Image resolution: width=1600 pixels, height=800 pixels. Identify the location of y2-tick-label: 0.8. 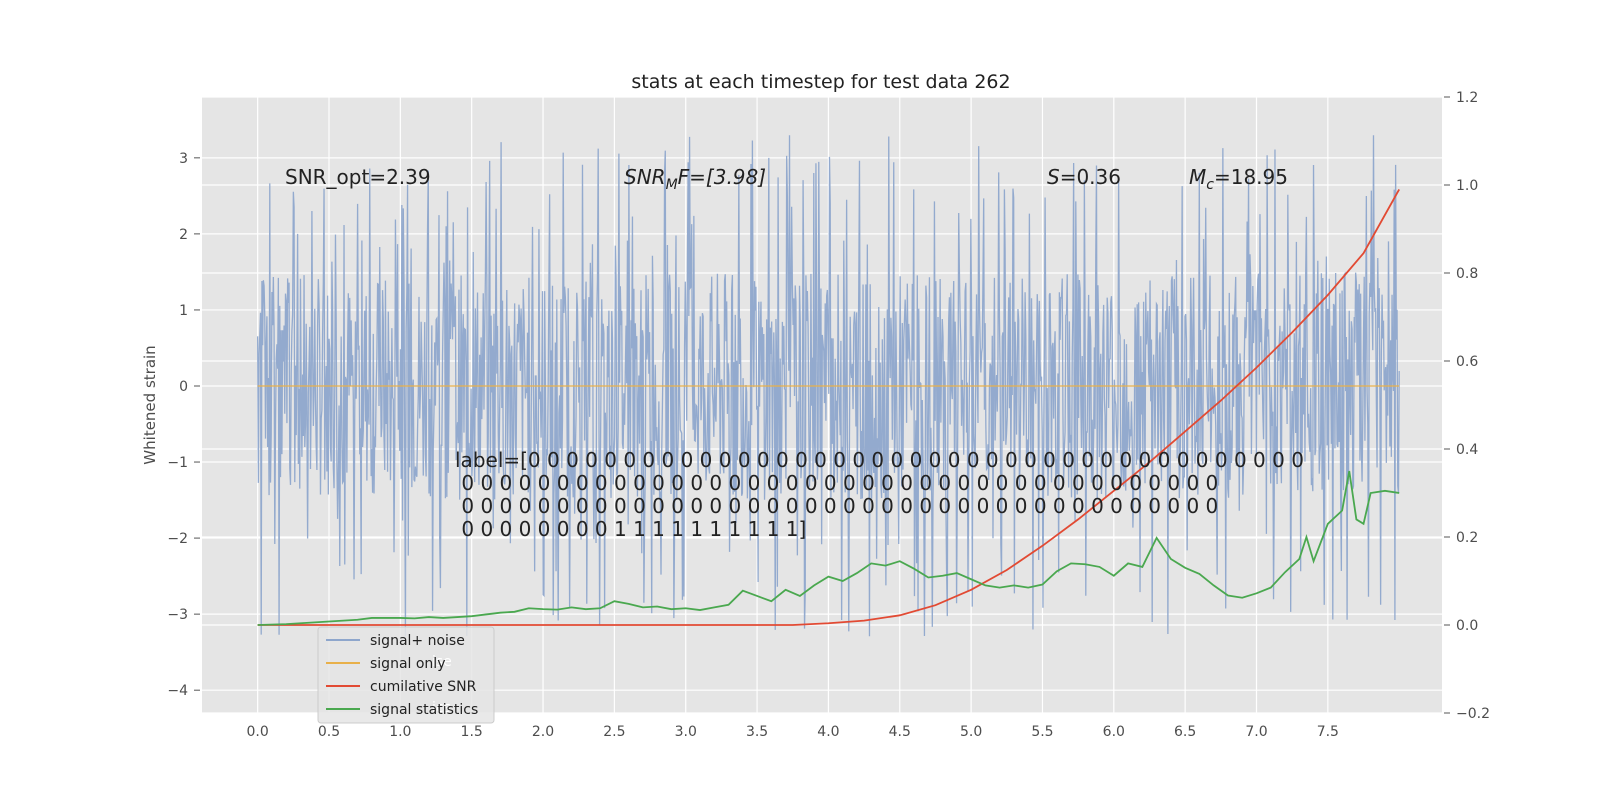
(1467, 274).